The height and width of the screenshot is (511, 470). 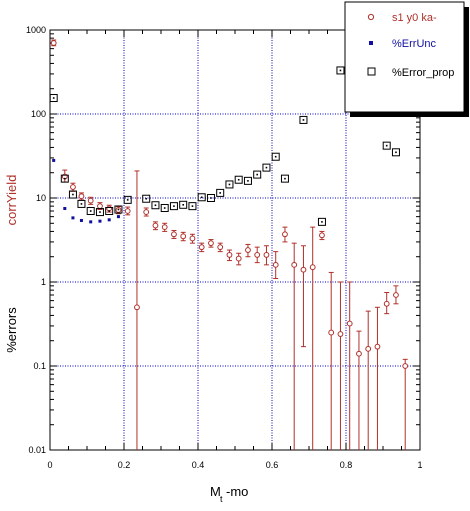 What do you see at coordinates (49, 465) in the screenshot?
I see `x-tick-label: 0` at bounding box center [49, 465].